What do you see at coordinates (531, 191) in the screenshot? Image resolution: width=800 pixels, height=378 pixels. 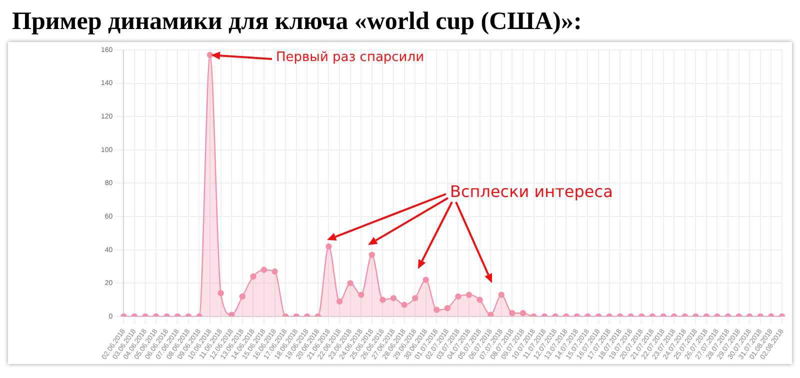 I see `annotation: Всплески интереса` at bounding box center [531, 191].